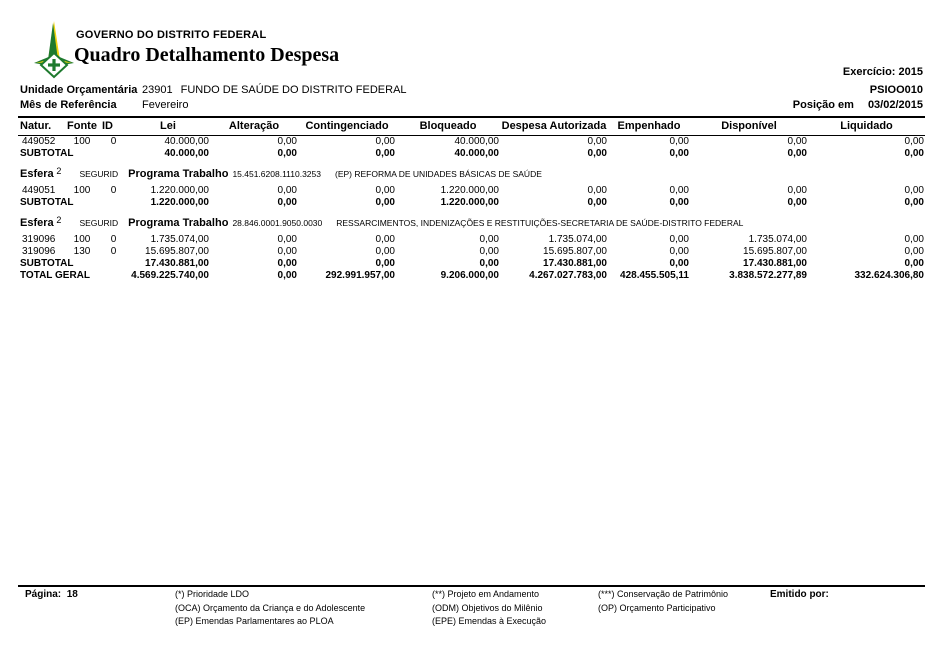 Image resolution: width=943 pixels, height=666 pixels. Describe the element at coordinates (207, 55) in the screenshot. I see `report-title: Quadro Detalhamento Despesa` at that location.